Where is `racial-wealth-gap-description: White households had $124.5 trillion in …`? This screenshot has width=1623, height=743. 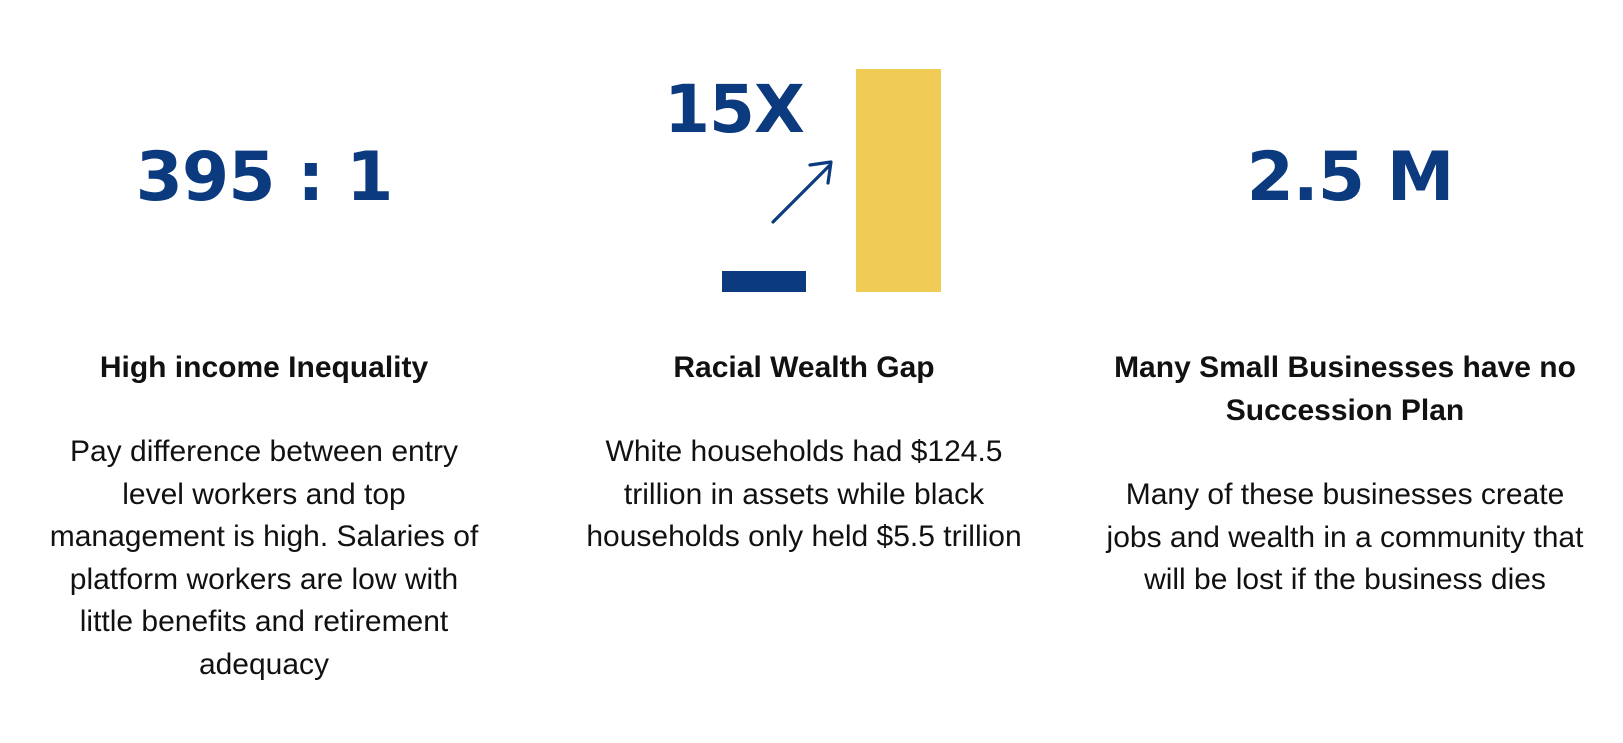
racial-wealth-gap-description: White households had $124.5 trillion in … is located at coordinates (804, 494).